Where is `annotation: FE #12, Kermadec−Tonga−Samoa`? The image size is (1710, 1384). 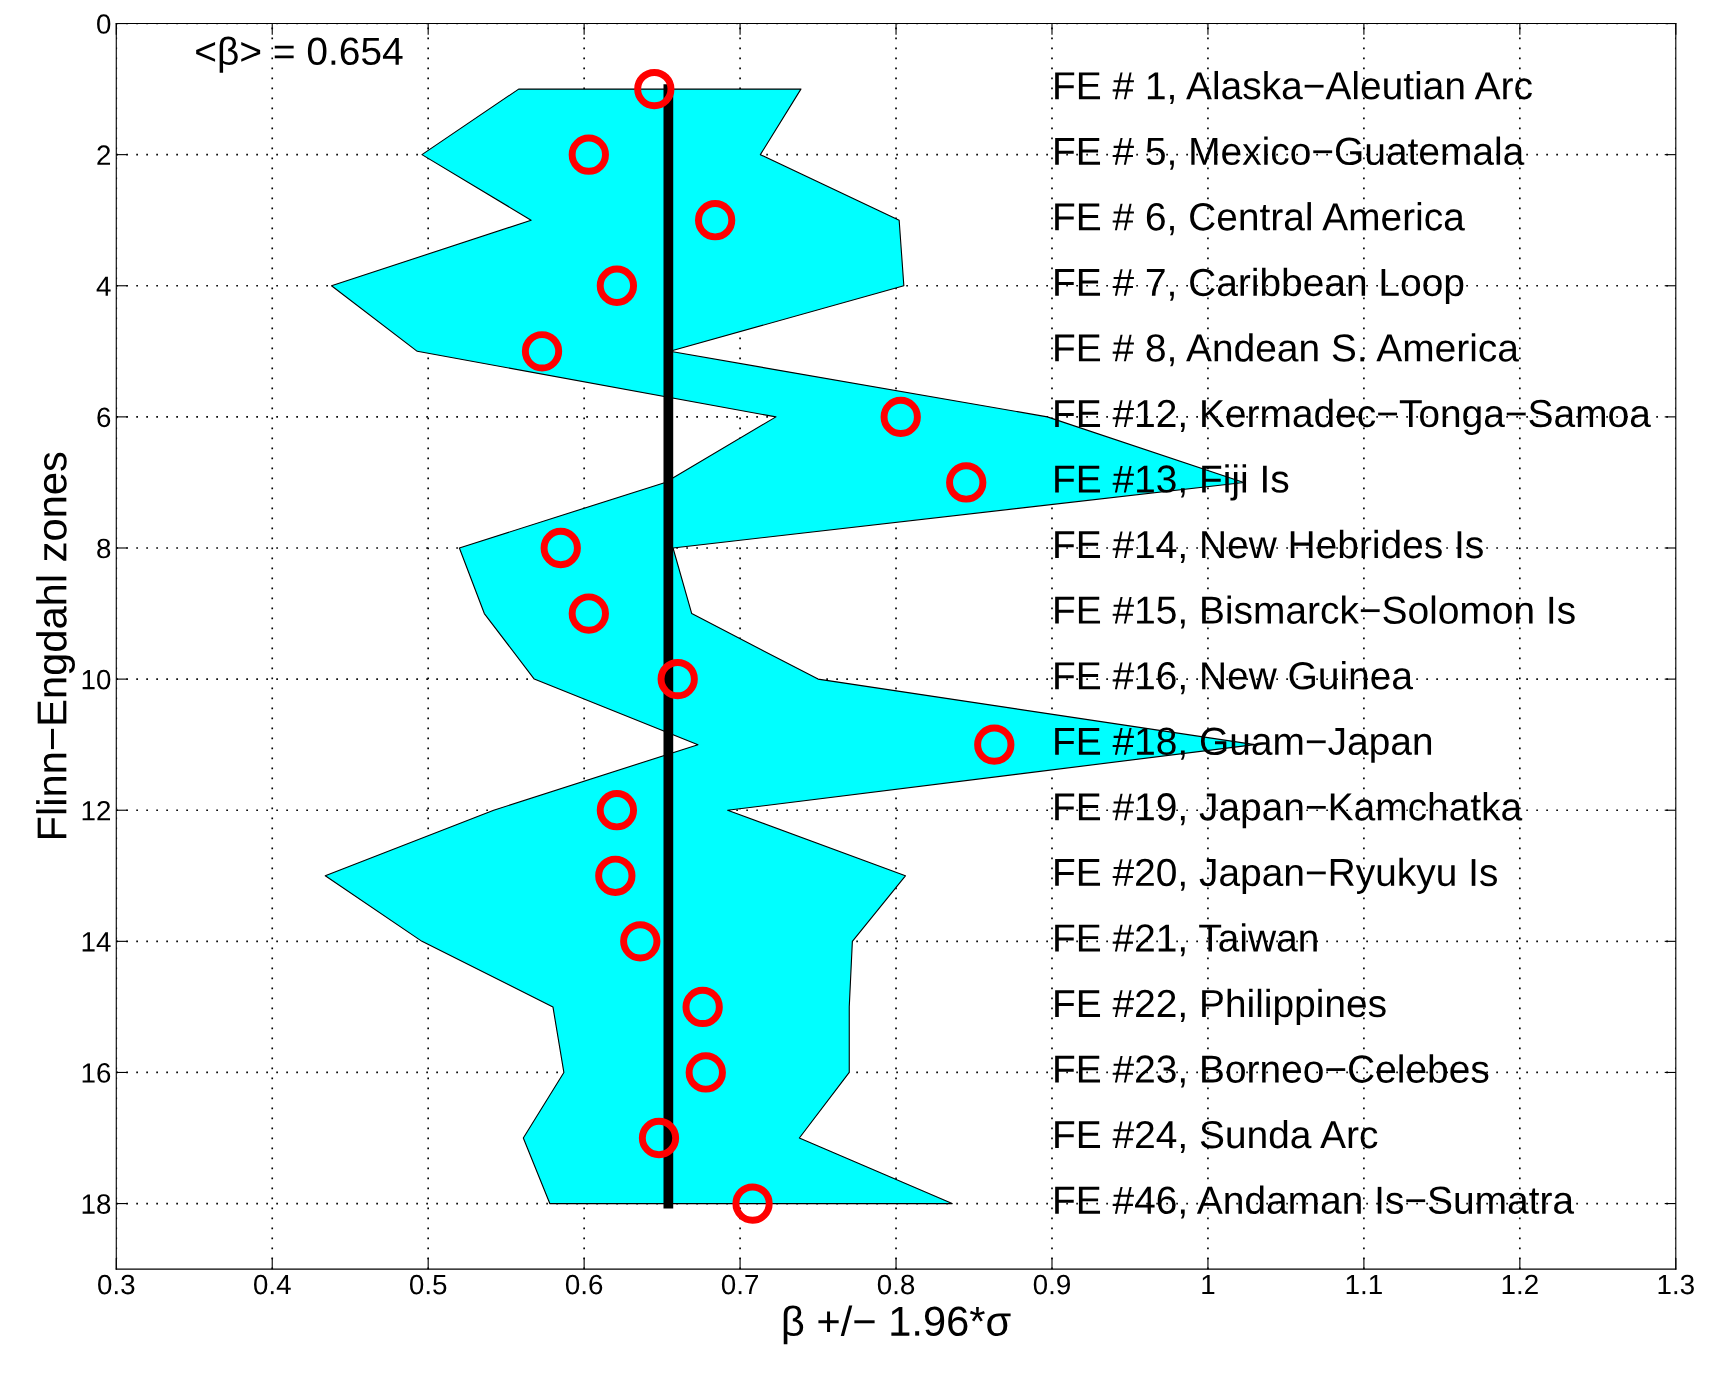
annotation: FE #12, Kermadec−Tonga−Samoa is located at coordinates (1353, 416).